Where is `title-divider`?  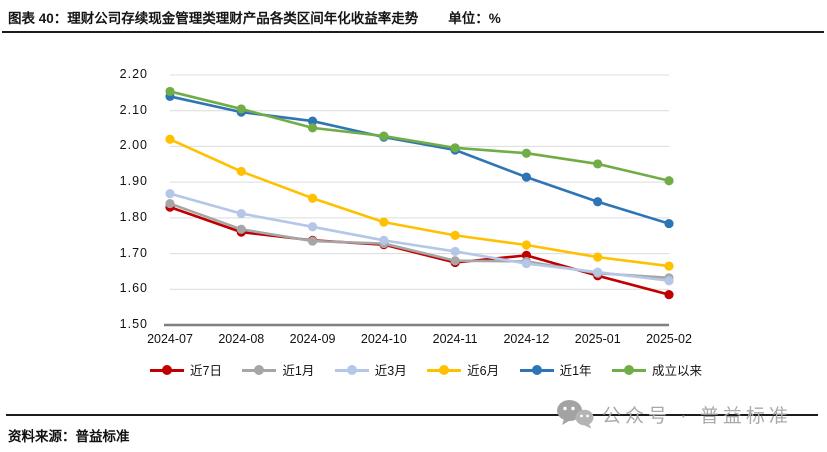
title-divider is located at coordinates (413, 32).